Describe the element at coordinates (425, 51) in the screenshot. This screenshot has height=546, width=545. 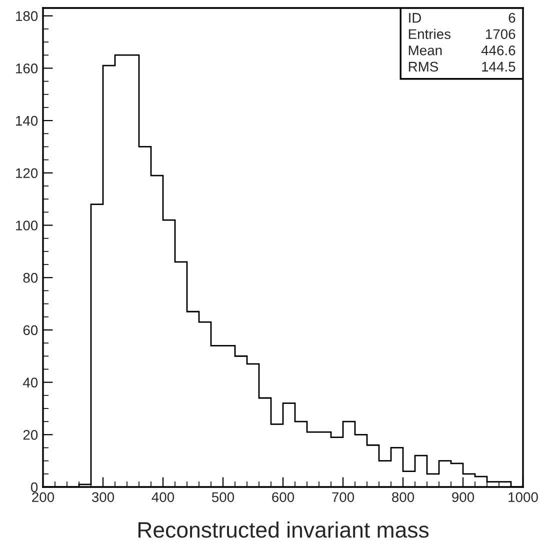
I see `annotation: Mean` at that location.